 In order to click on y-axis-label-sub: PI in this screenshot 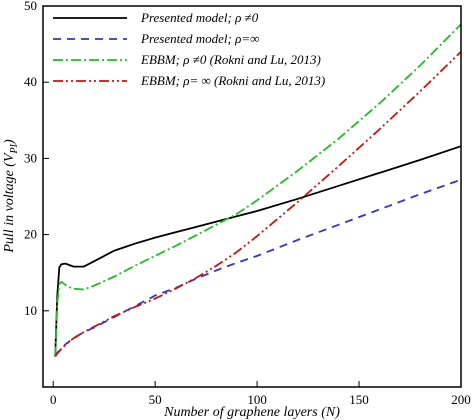, I will do `click(14, 148)`.